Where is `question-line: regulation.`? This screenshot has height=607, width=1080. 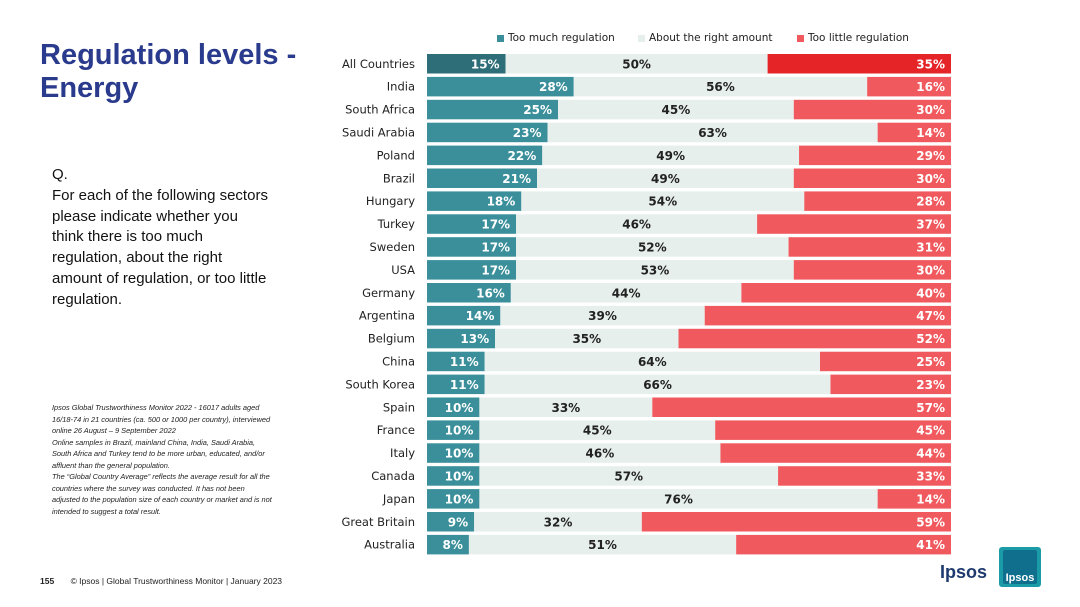
question-line: regulation. is located at coordinates (87, 299).